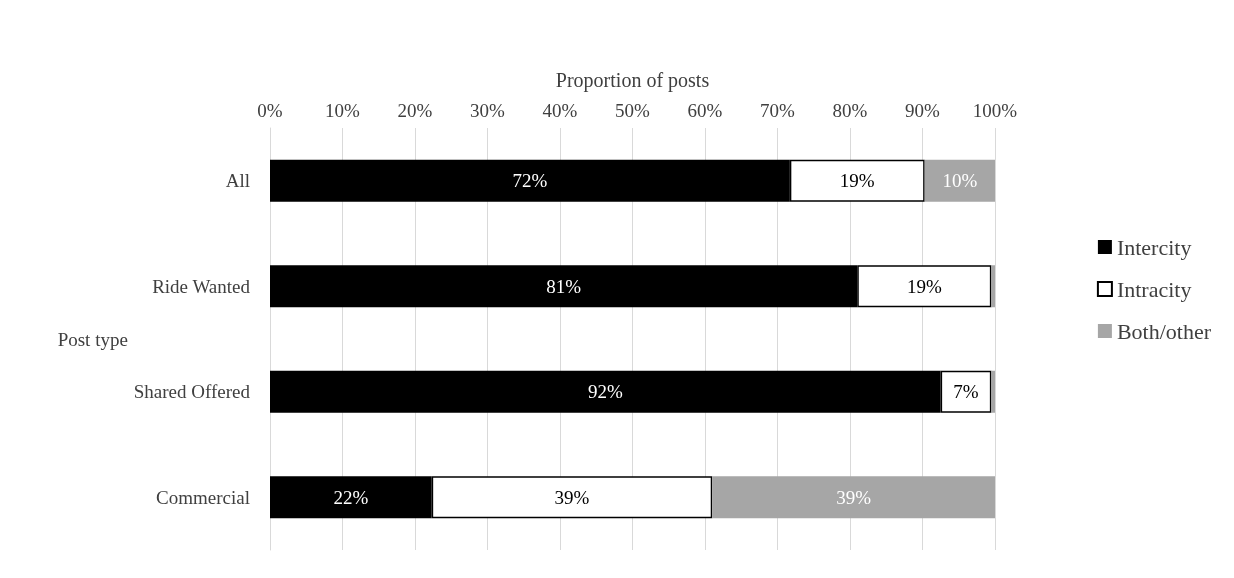 The image size is (1234, 578). I want to click on x-tick-label: 90%, so click(923, 110).